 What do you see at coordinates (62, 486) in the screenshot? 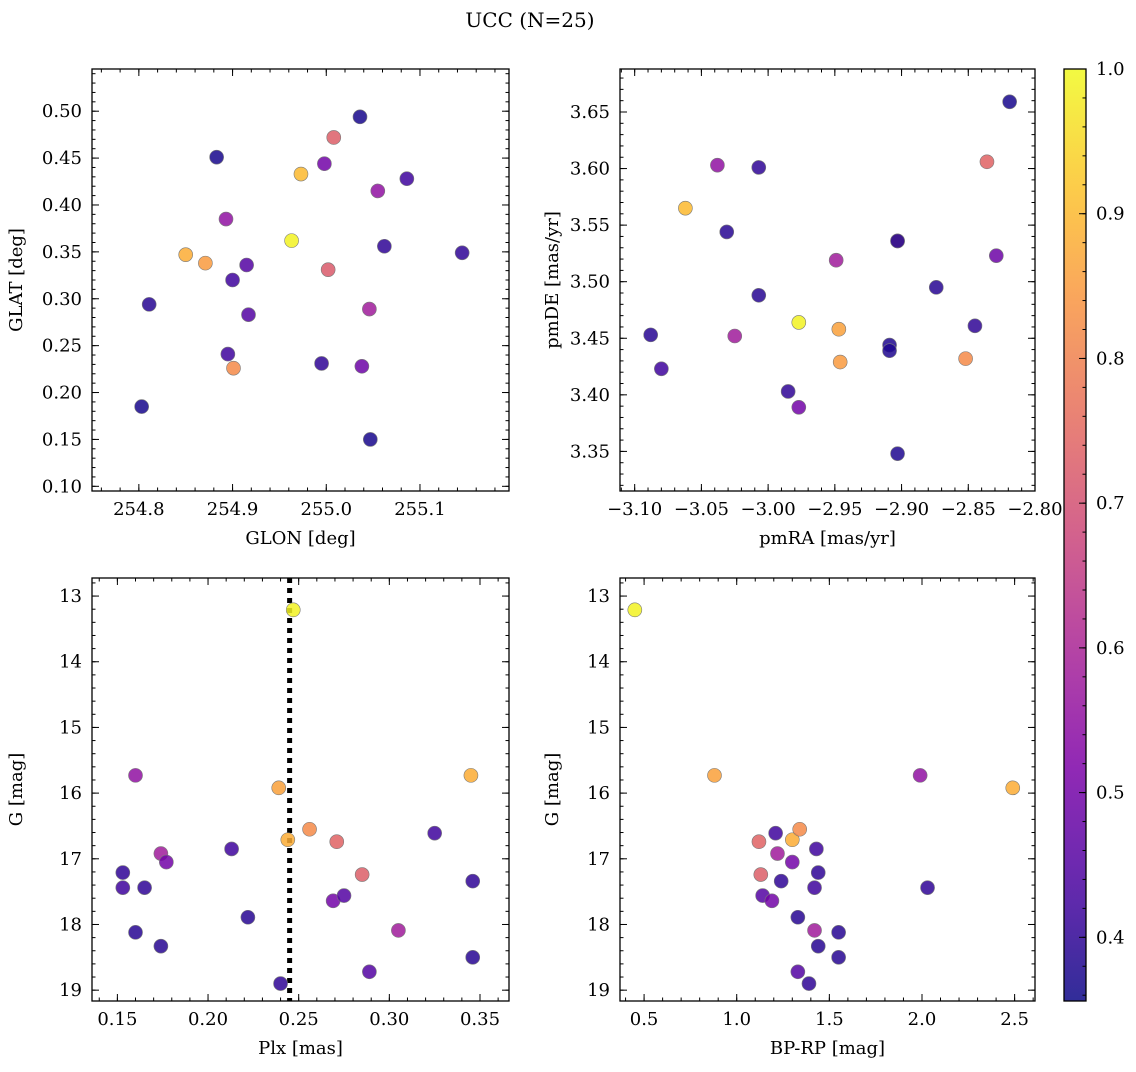
I see `y-tick-label: 0.10` at bounding box center [62, 486].